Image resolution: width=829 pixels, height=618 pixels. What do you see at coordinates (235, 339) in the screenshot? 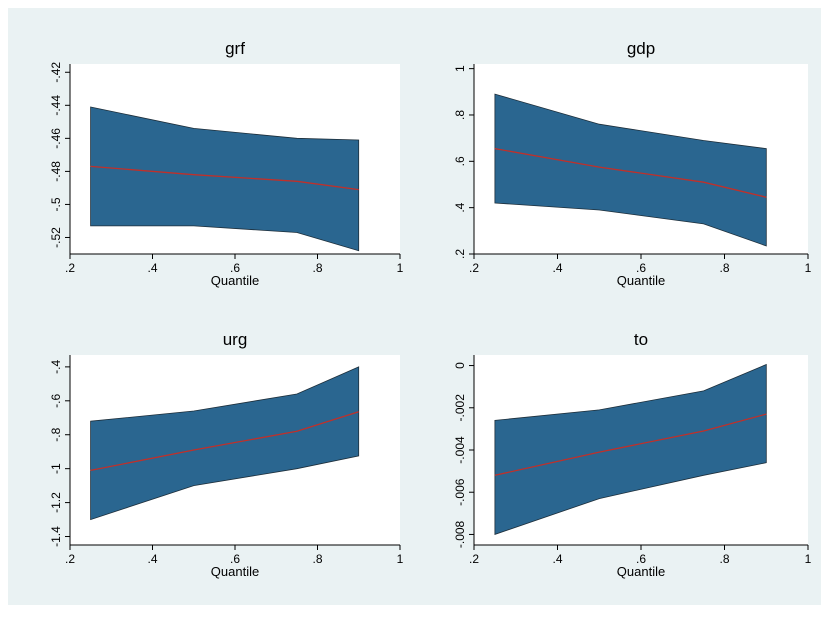
I see `panel-title: urg` at bounding box center [235, 339].